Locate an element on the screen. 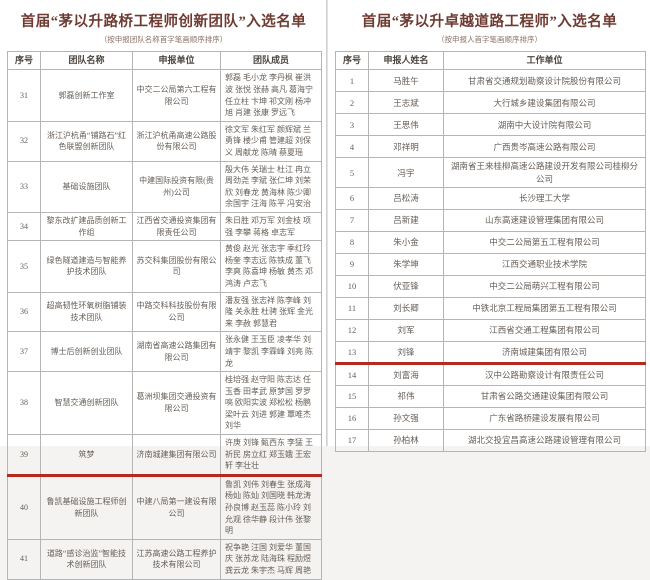  team-name-cell: 超高韧性环氧树脂铺装技术团队 is located at coordinates (86, 312).